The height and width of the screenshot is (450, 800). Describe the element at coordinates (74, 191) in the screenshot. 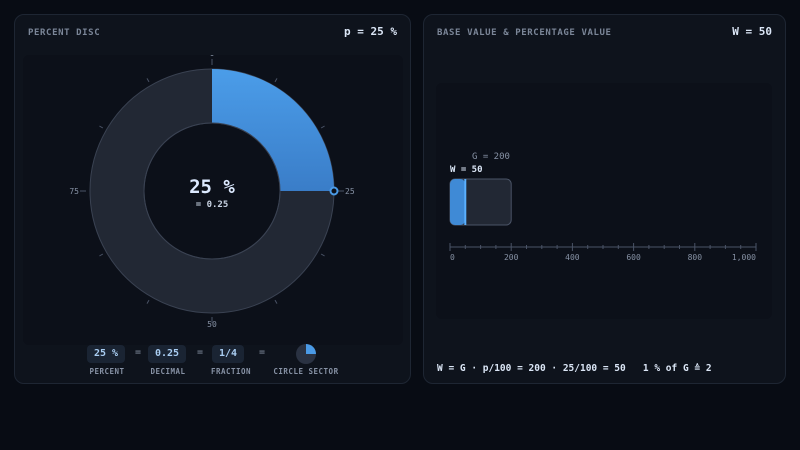

I see `disc-label-left: 75` at that location.